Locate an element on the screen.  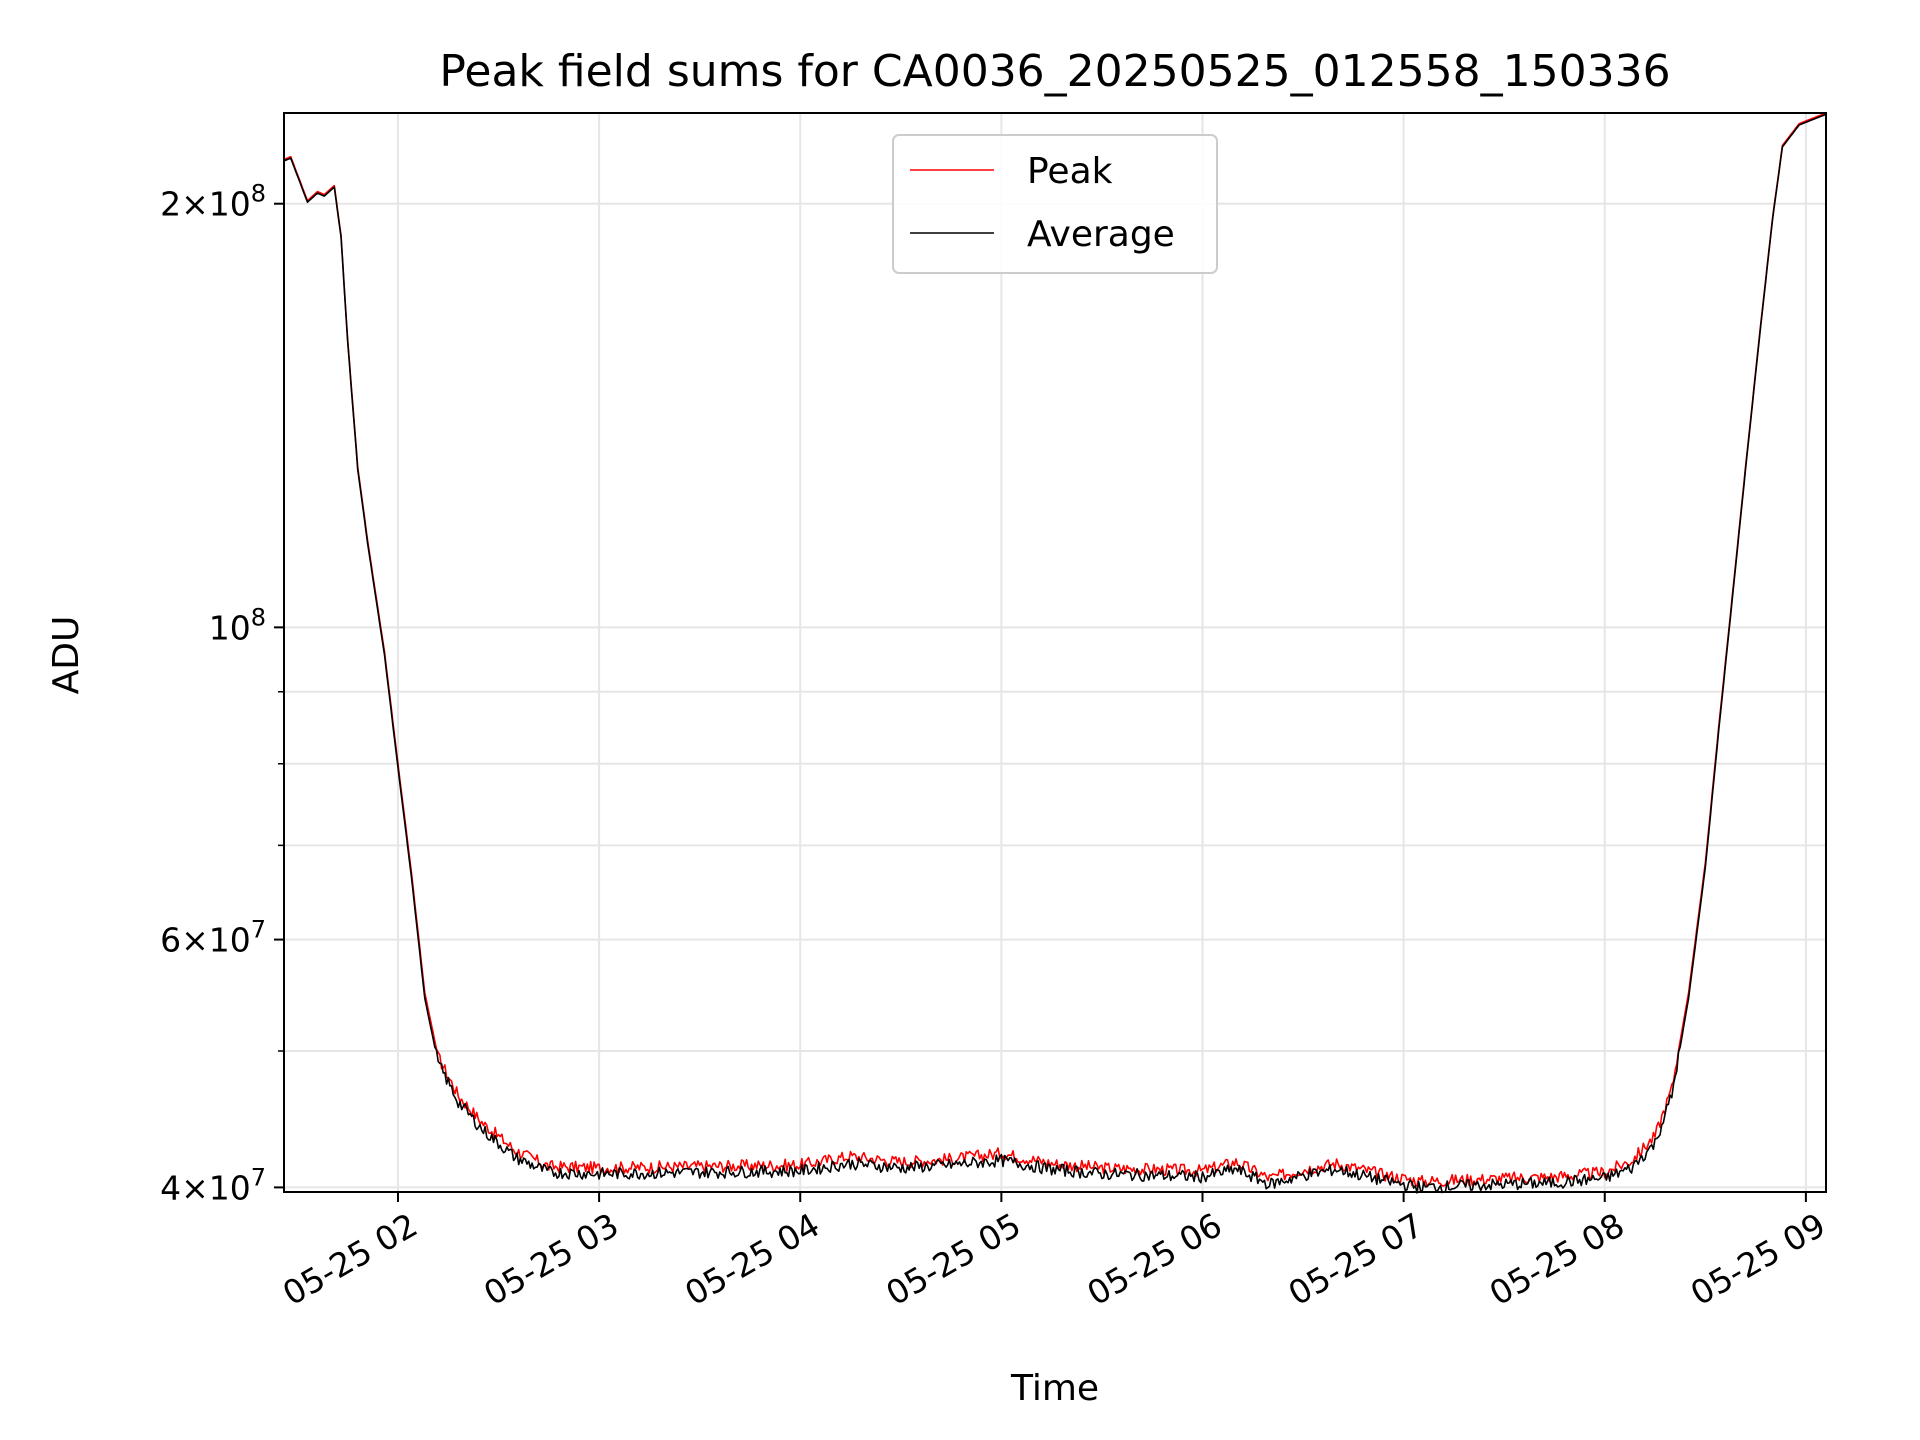
y-tick-label: 2×108 is located at coordinates (213, 202).